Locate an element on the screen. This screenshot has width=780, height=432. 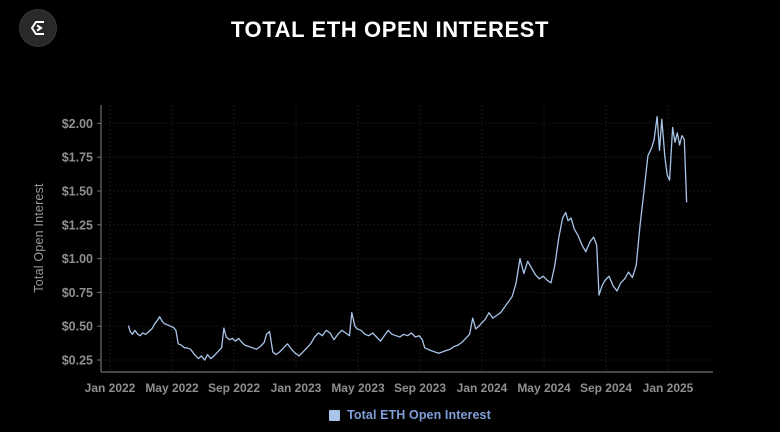
y-tick-label: $1.00 is located at coordinates (77, 259).